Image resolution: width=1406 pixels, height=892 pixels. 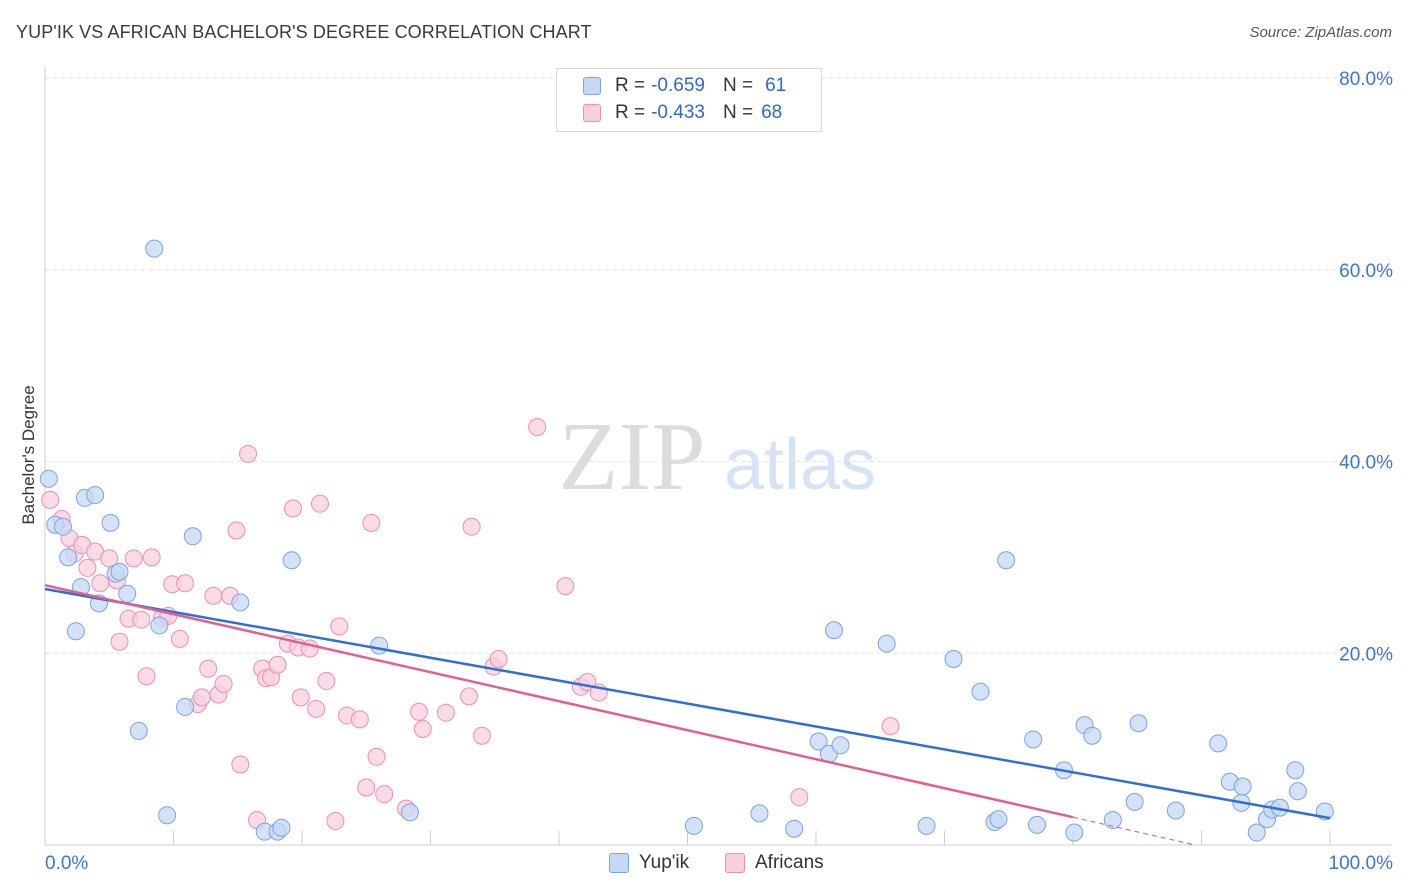 I want to click on legend-n-value: 68, so click(x=772, y=112).